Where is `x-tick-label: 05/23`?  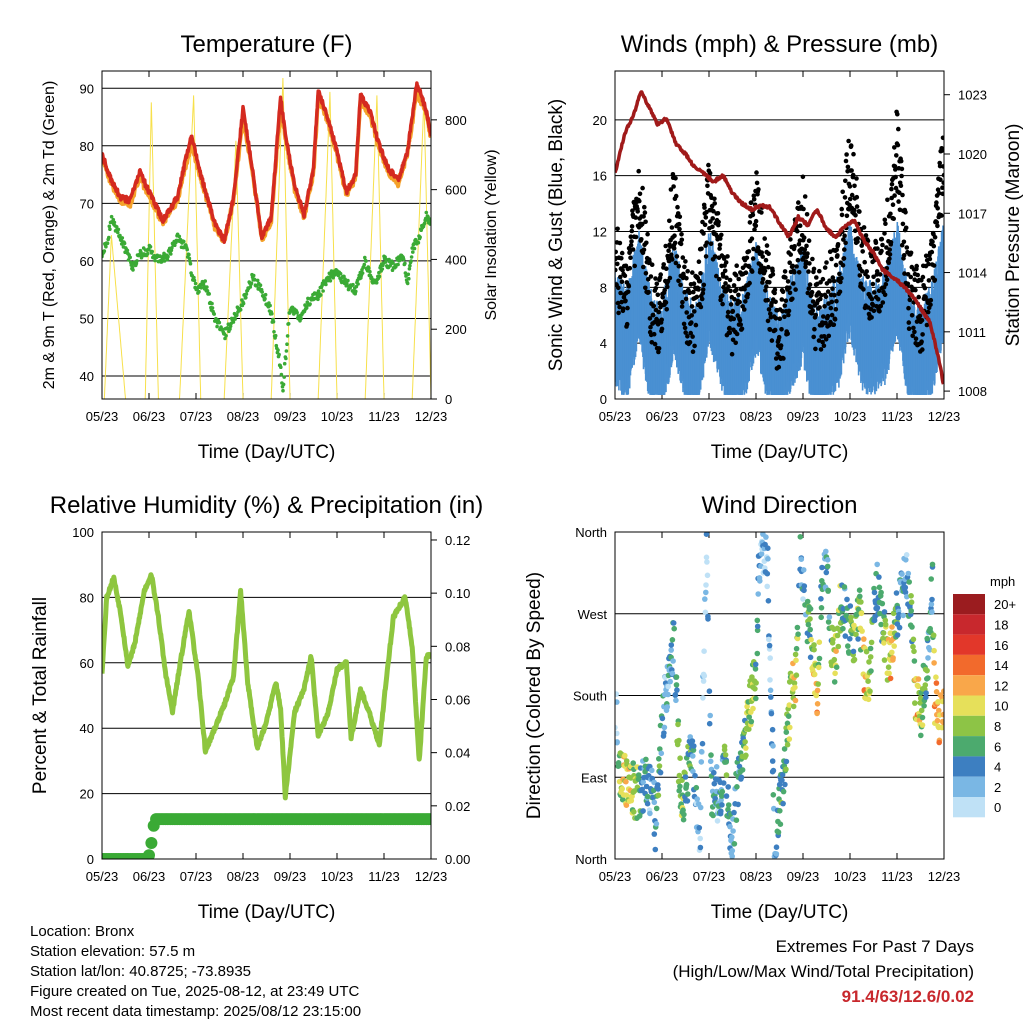 x-tick-label: 05/23 is located at coordinates (102, 416).